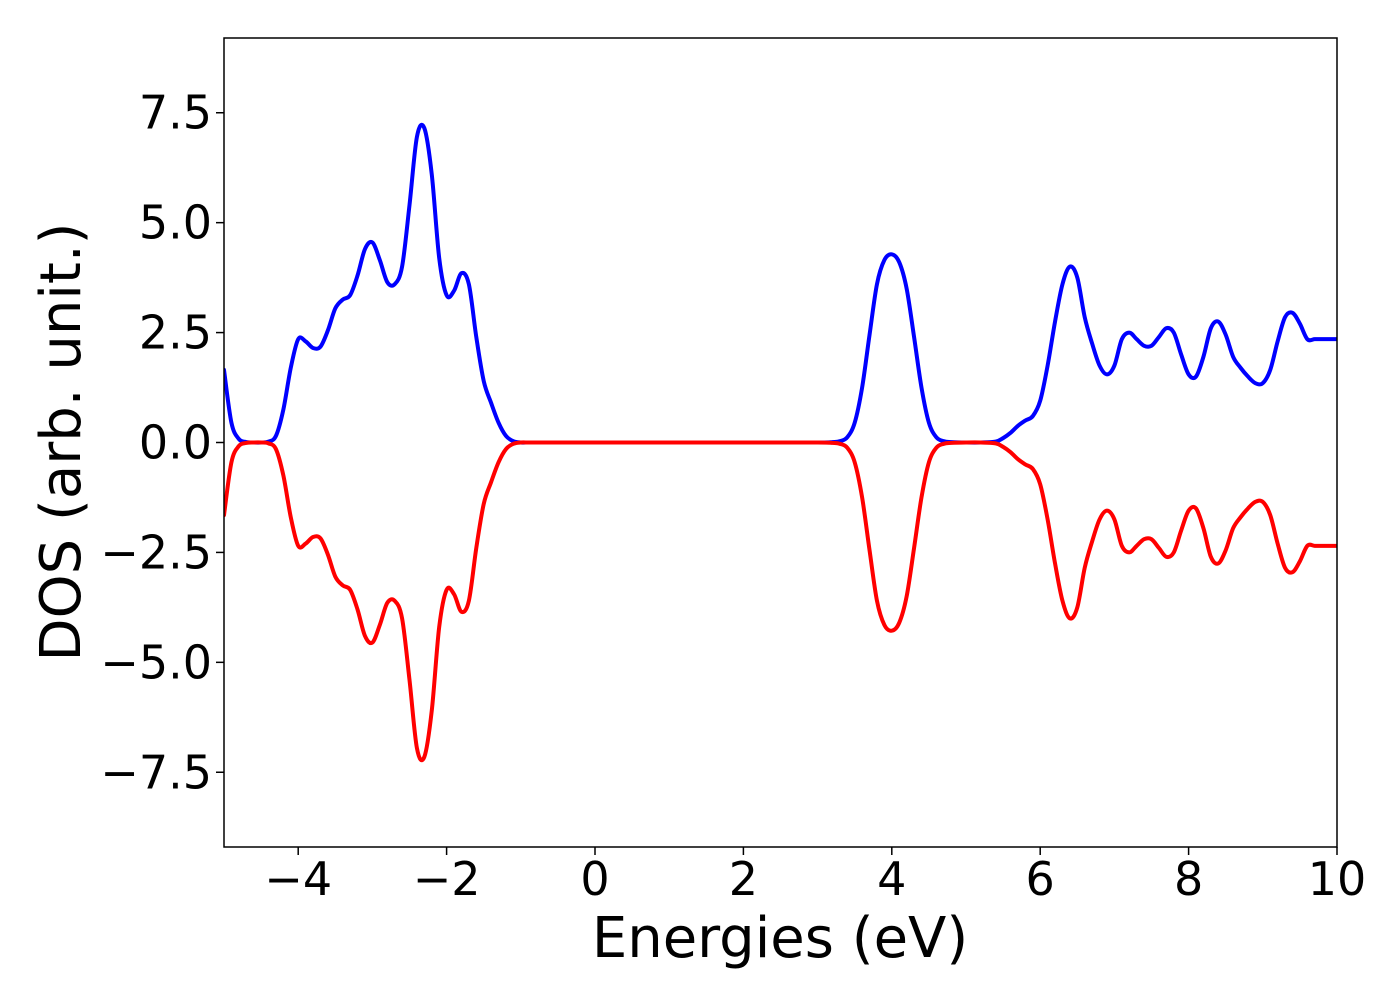  Describe the element at coordinates (891, 879) in the screenshot. I see `x-tick-label: 4` at that location.